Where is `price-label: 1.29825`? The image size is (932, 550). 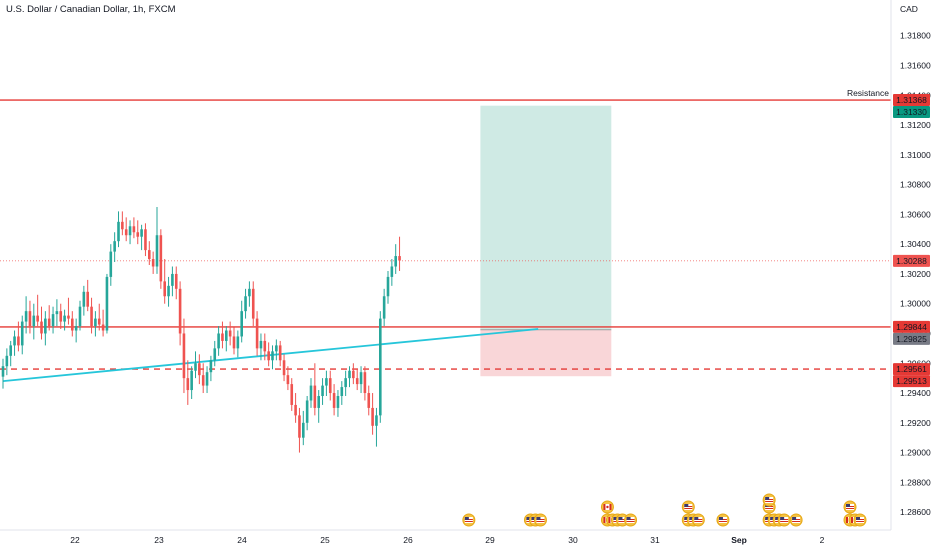 price-label: 1.29825 is located at coordinates (911, 338).